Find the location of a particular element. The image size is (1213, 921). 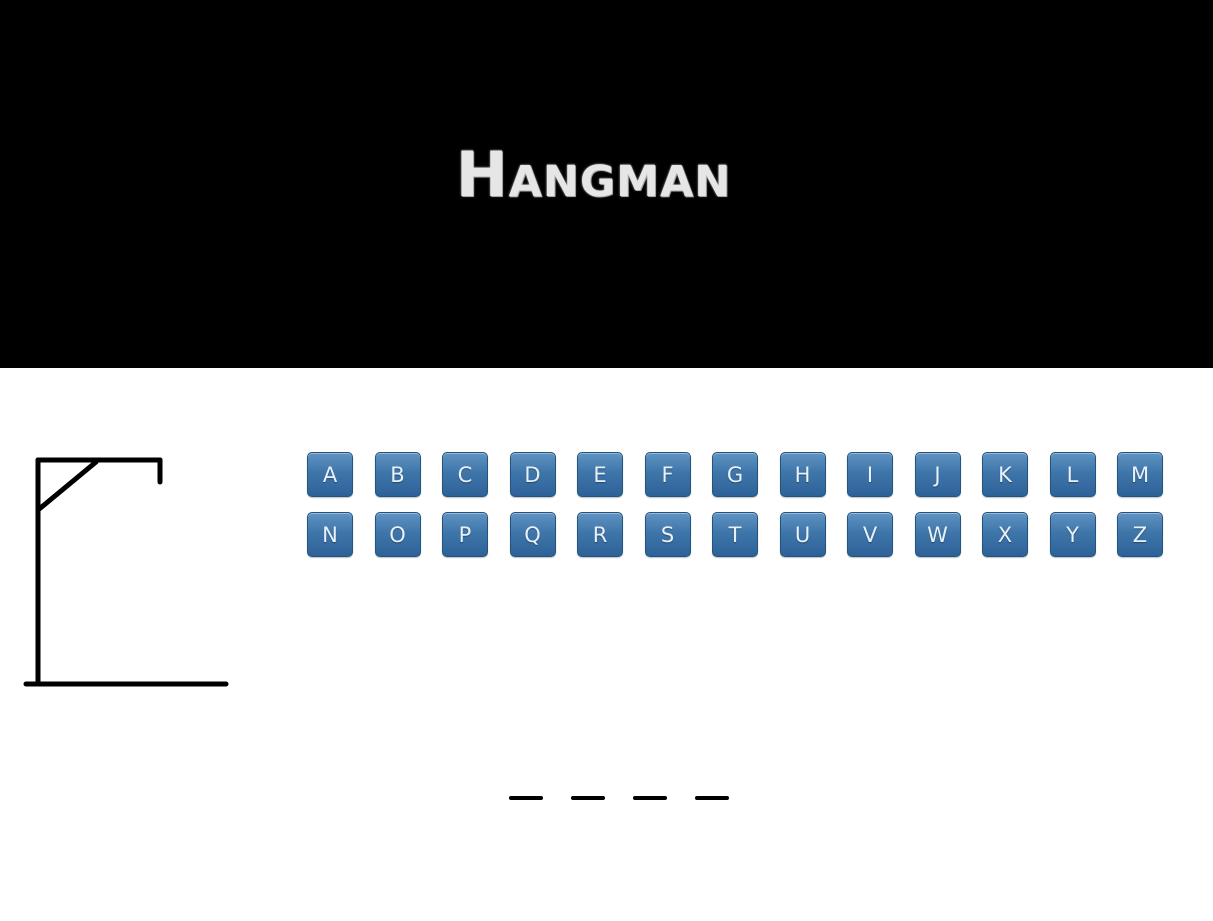

letter-key-s: S is located at coordinates (668, 534).